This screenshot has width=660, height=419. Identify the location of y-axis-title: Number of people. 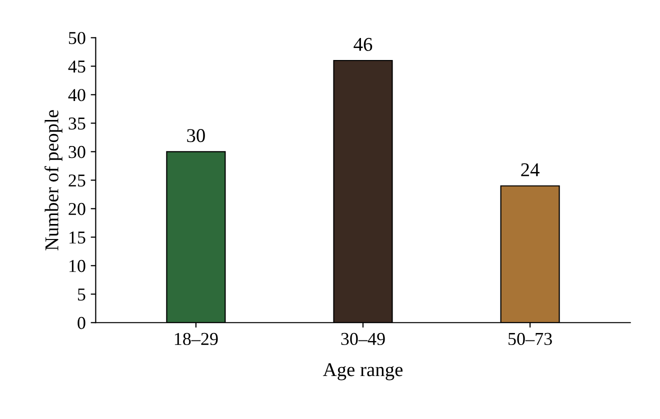
(53, 180).